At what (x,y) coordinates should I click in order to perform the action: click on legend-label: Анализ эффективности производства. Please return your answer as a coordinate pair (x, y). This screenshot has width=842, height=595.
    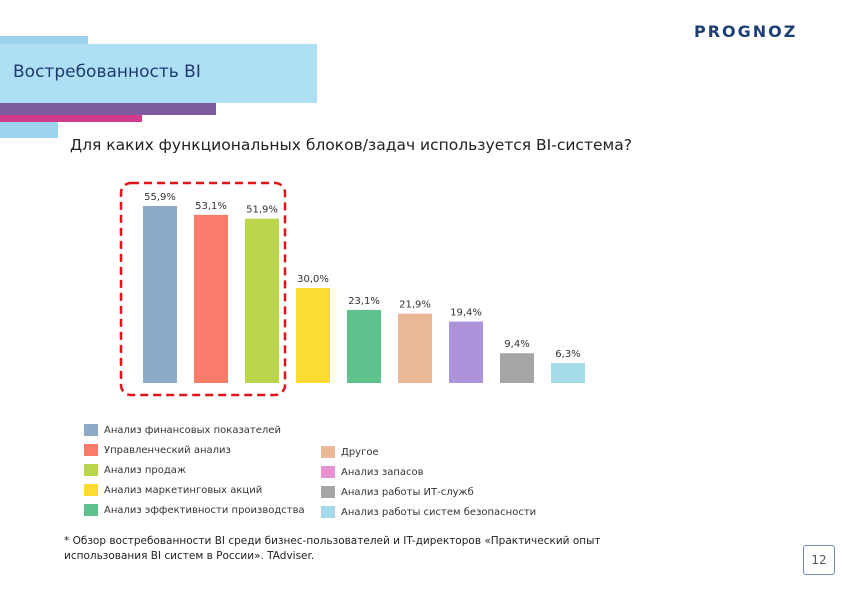
    Looking at the image, I should click on (204, 510).